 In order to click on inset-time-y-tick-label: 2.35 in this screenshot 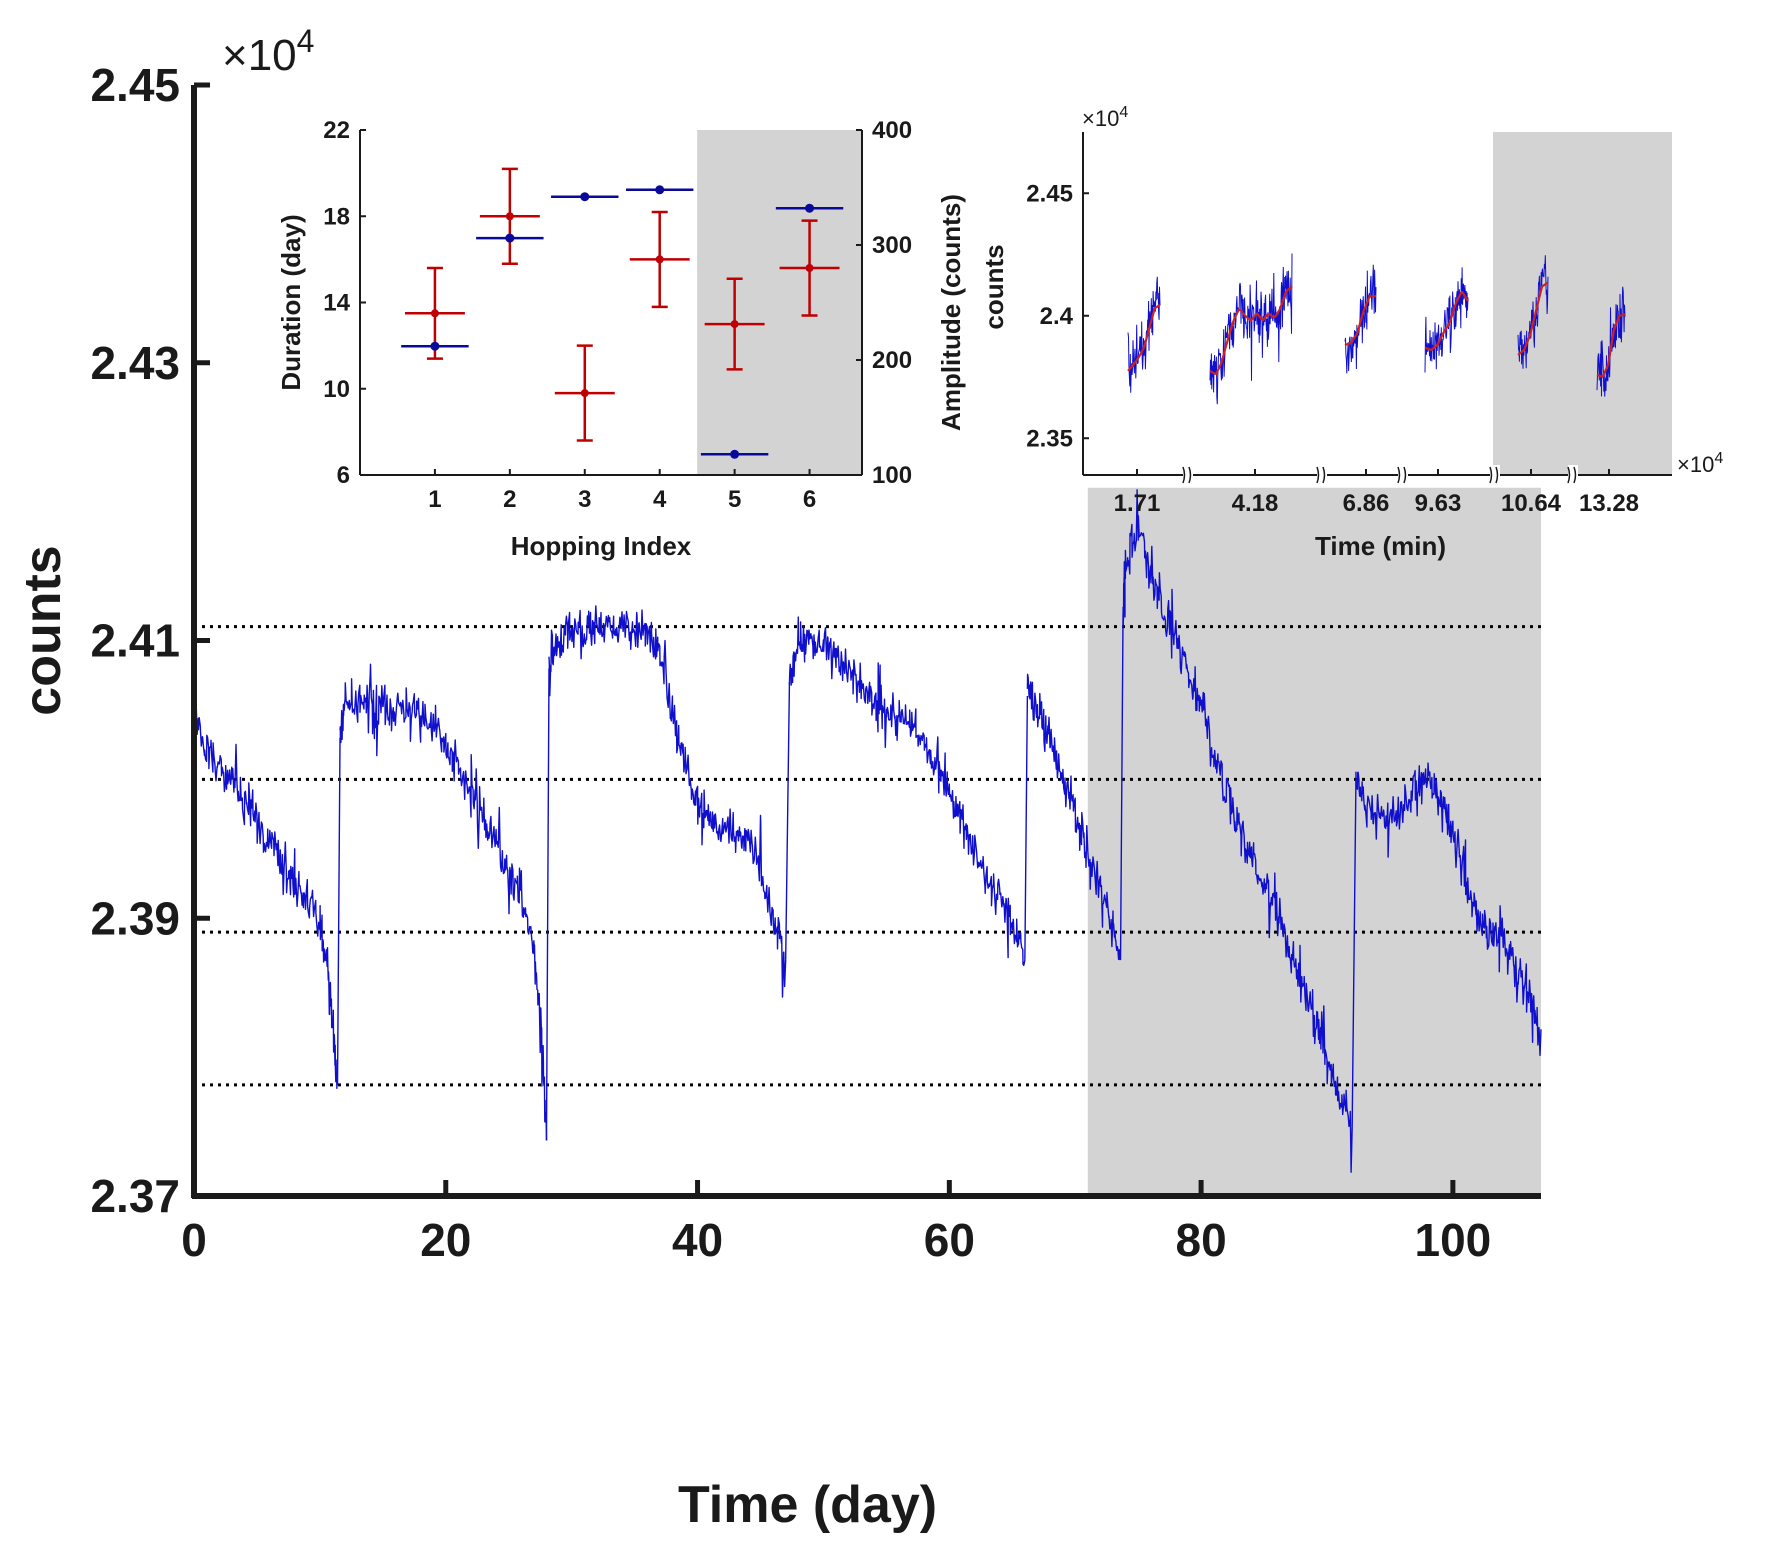, I will do `click(1049, 438)`.